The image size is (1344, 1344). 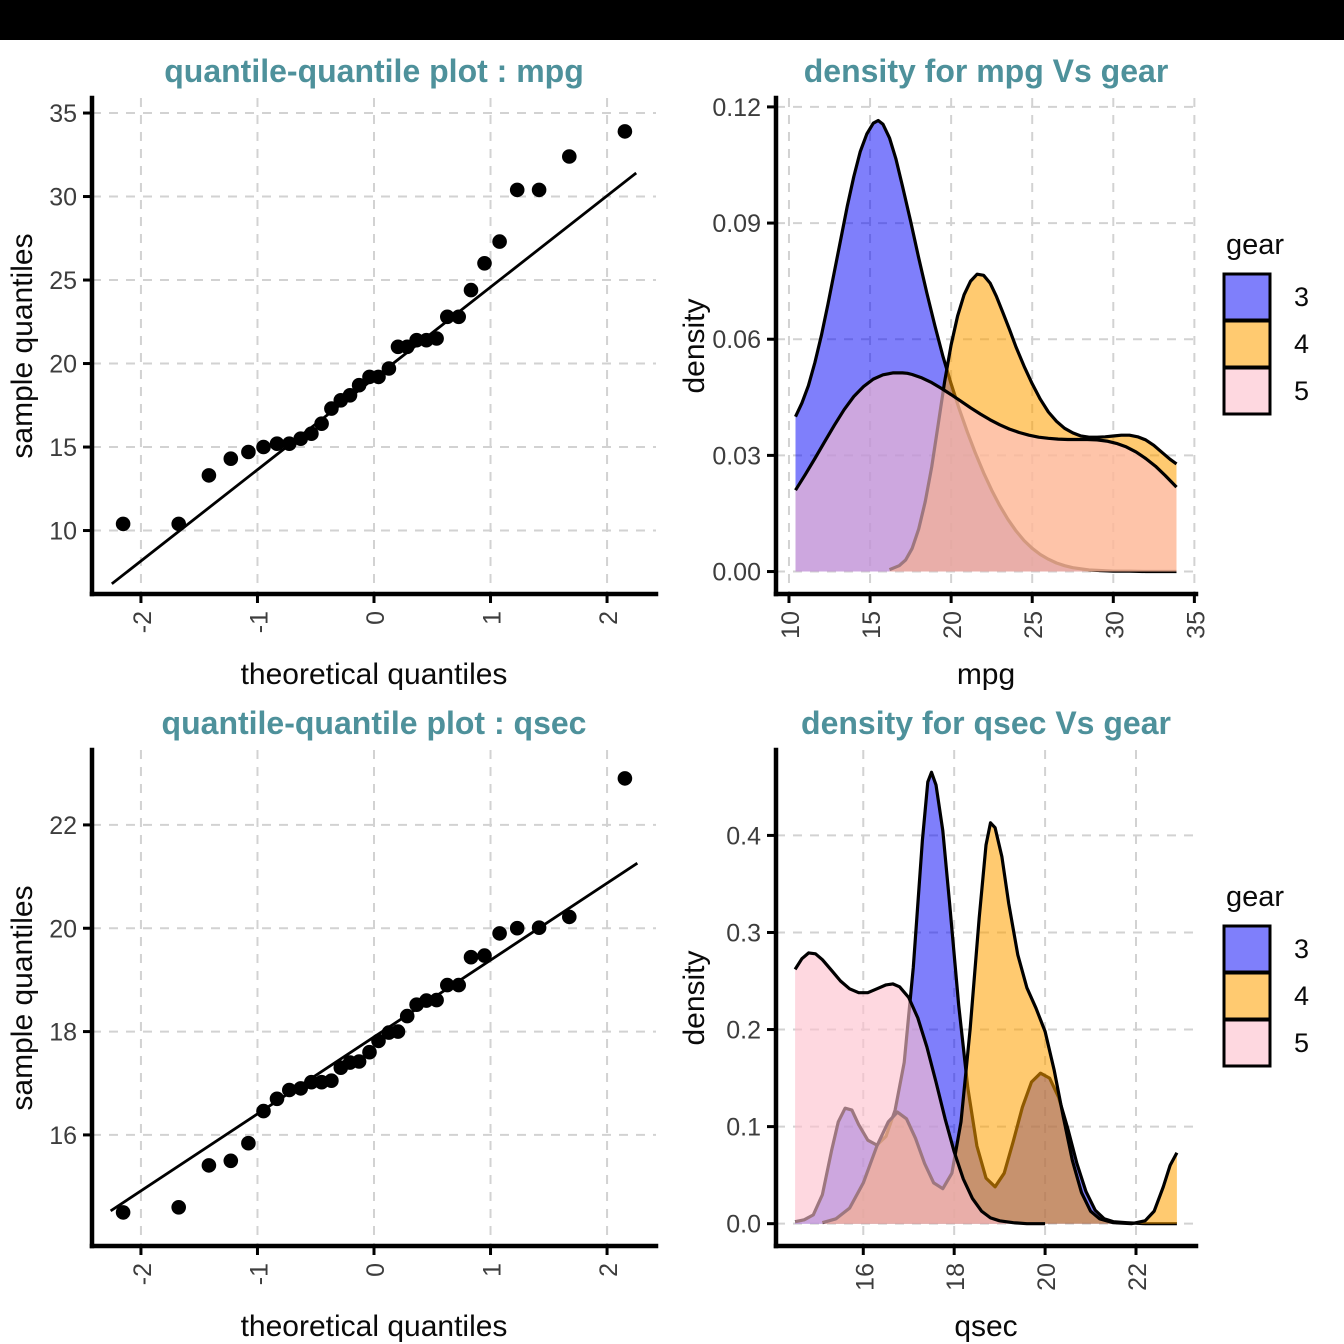 I want to click on legend-title: gear, so click(x=1255, y=245).